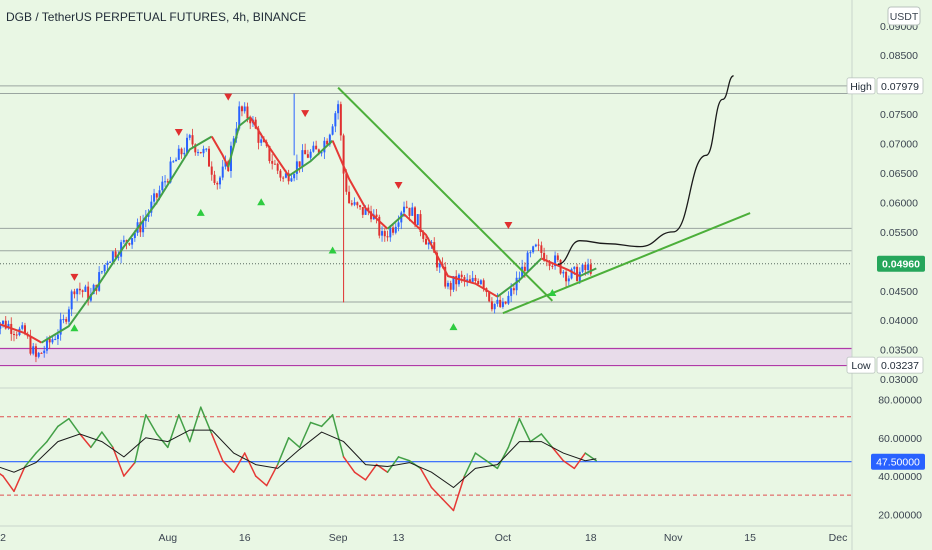 This screenshot has width=932, height=550. Describe the element at coordinates (228, 97) in the screenshot. I see `sell-signal-marker` at that location.